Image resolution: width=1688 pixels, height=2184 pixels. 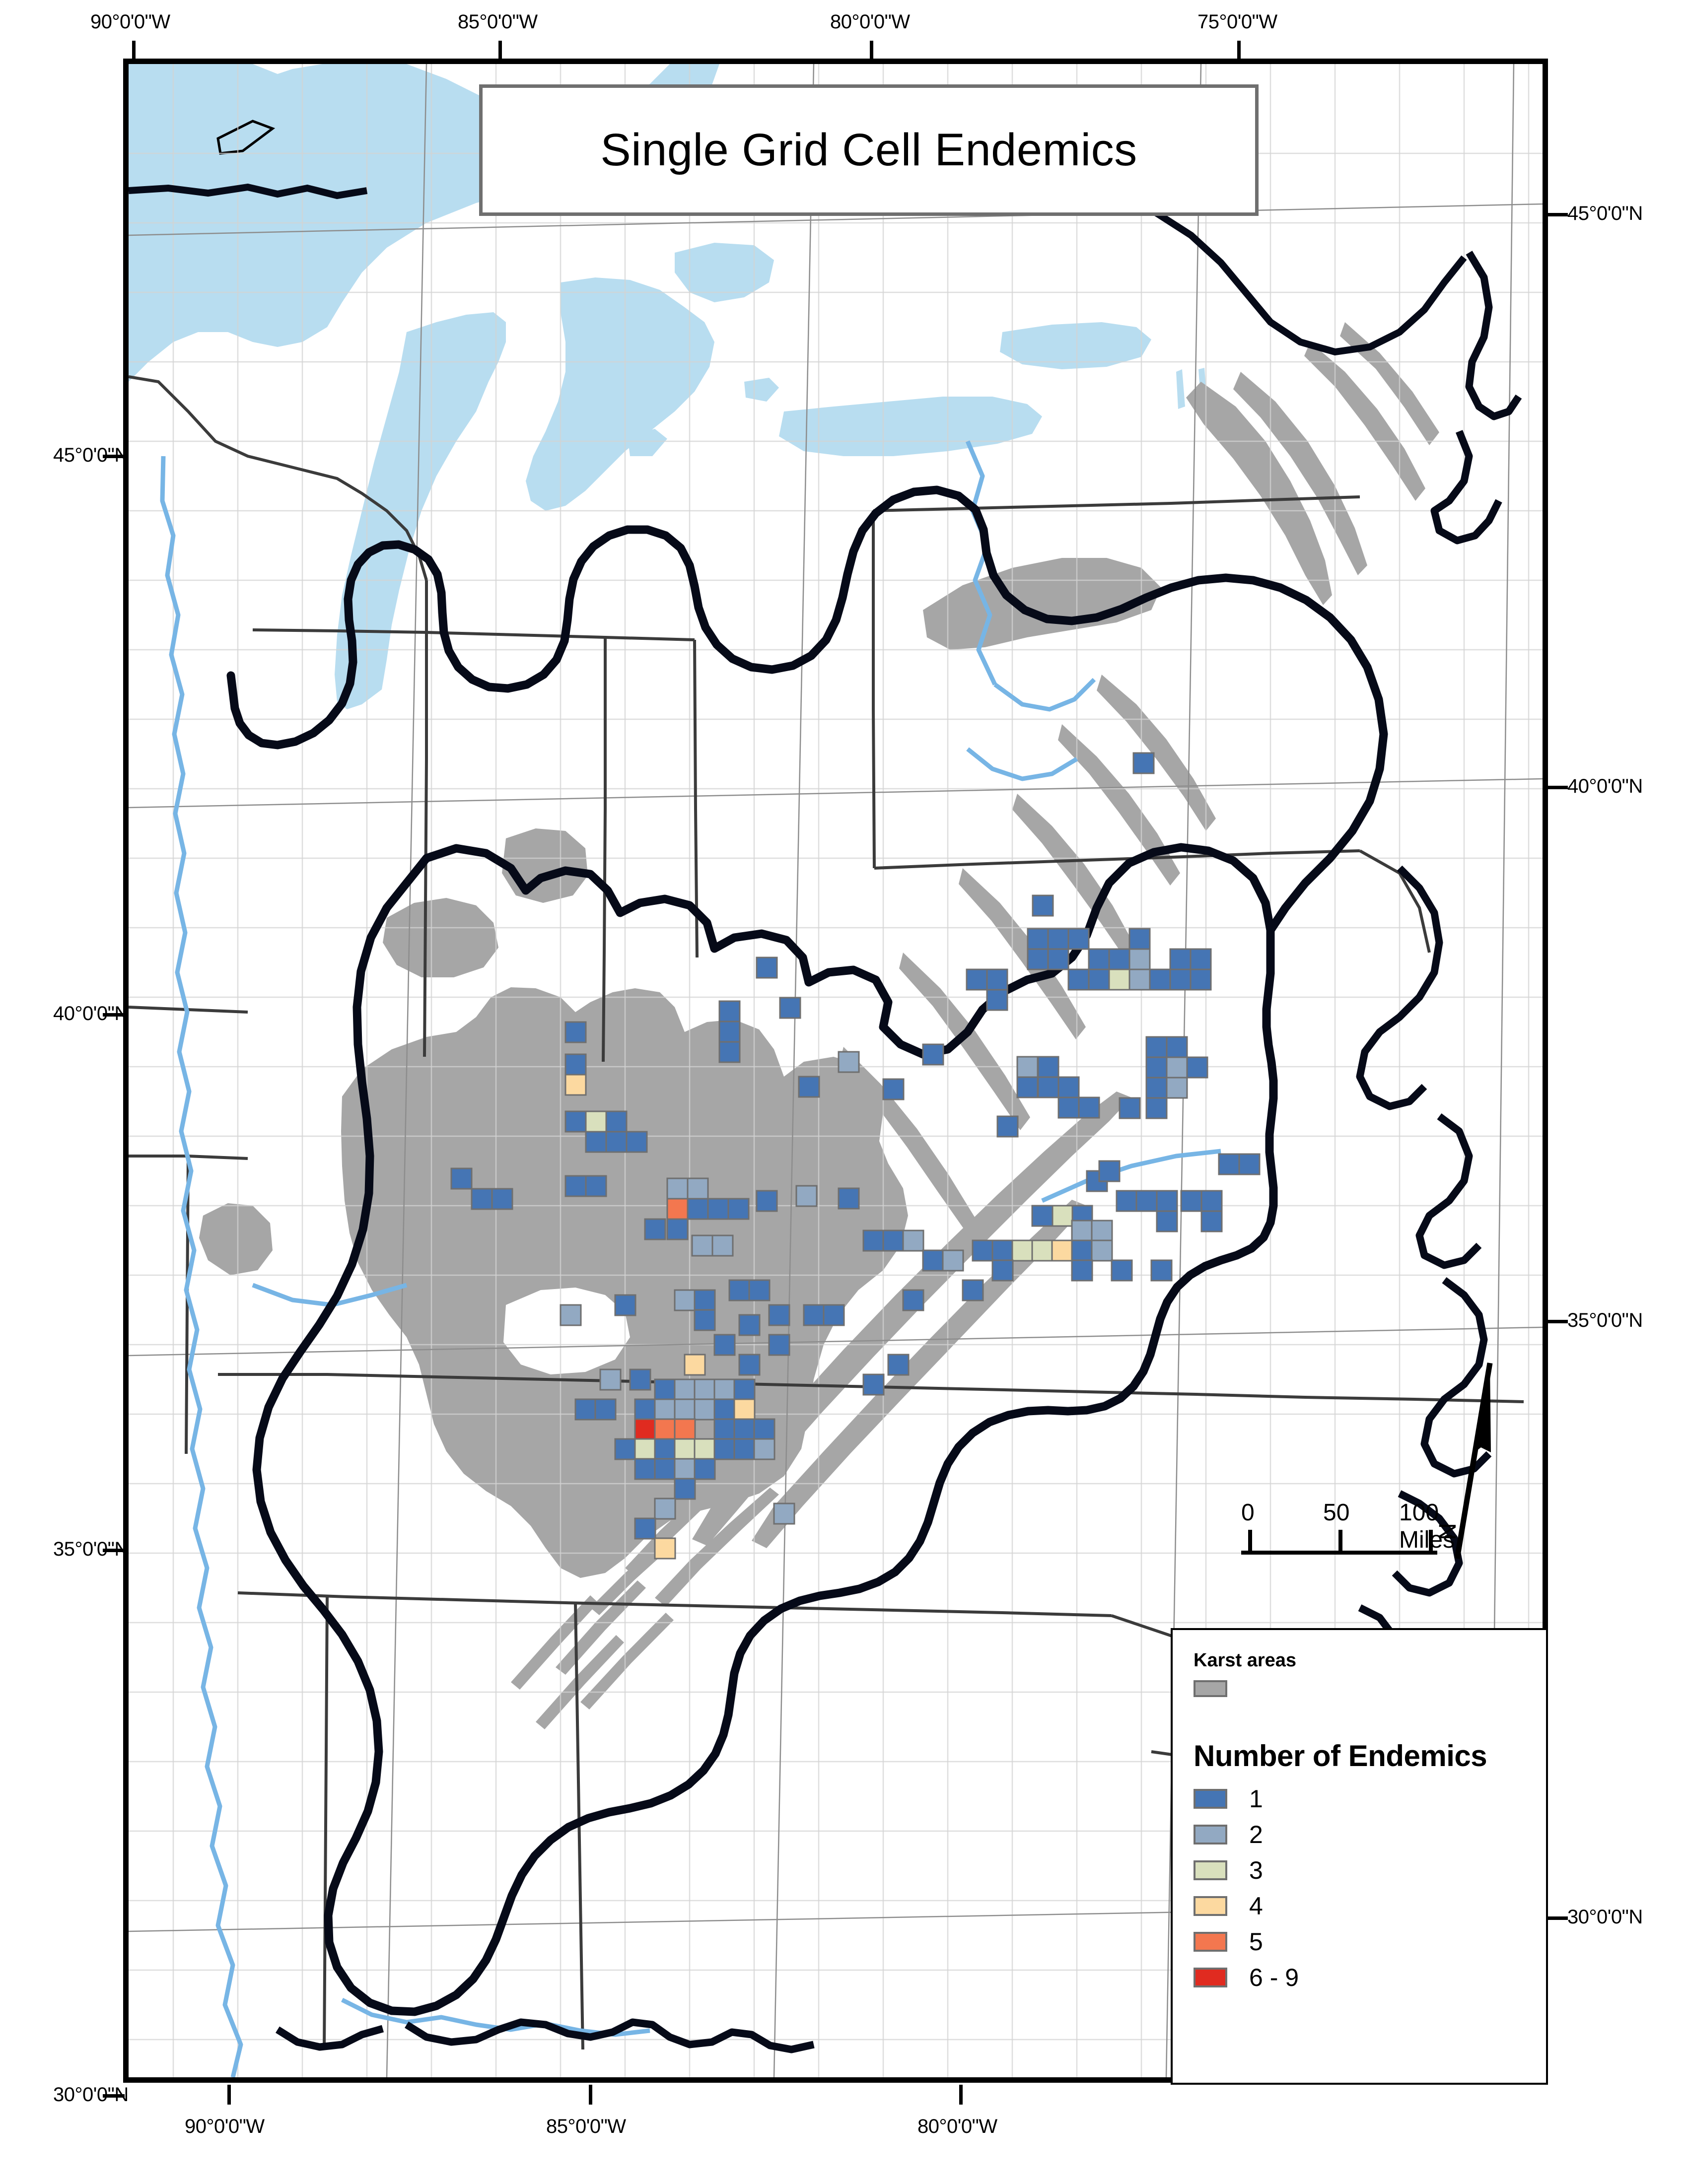 I want to click on axis-label-bottom-1: 85°0'0"W, so click(x=586, y=2126).